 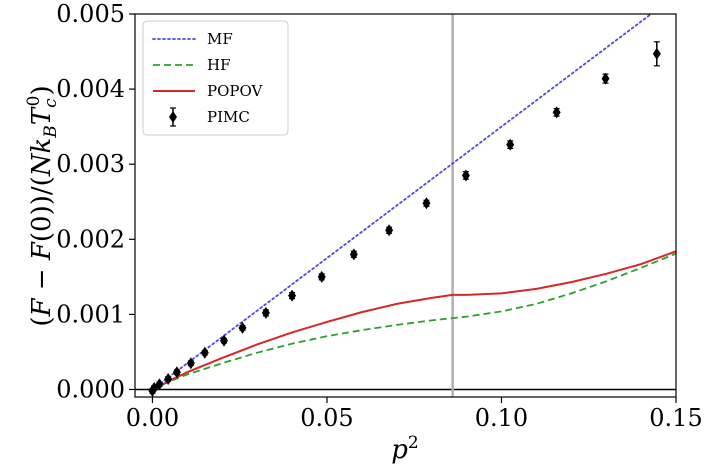 What do you see at coordinates (90, 239) in the screenshot?
I see `y-tick-label: 0.002` at bounding box center [90, 239].